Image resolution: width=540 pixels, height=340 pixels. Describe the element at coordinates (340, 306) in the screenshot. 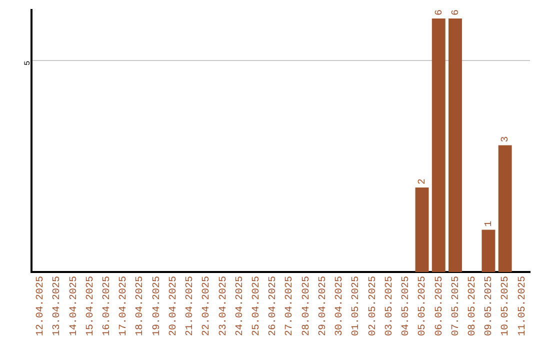

I see `x-tick-label: 30.04.2025` at that location.